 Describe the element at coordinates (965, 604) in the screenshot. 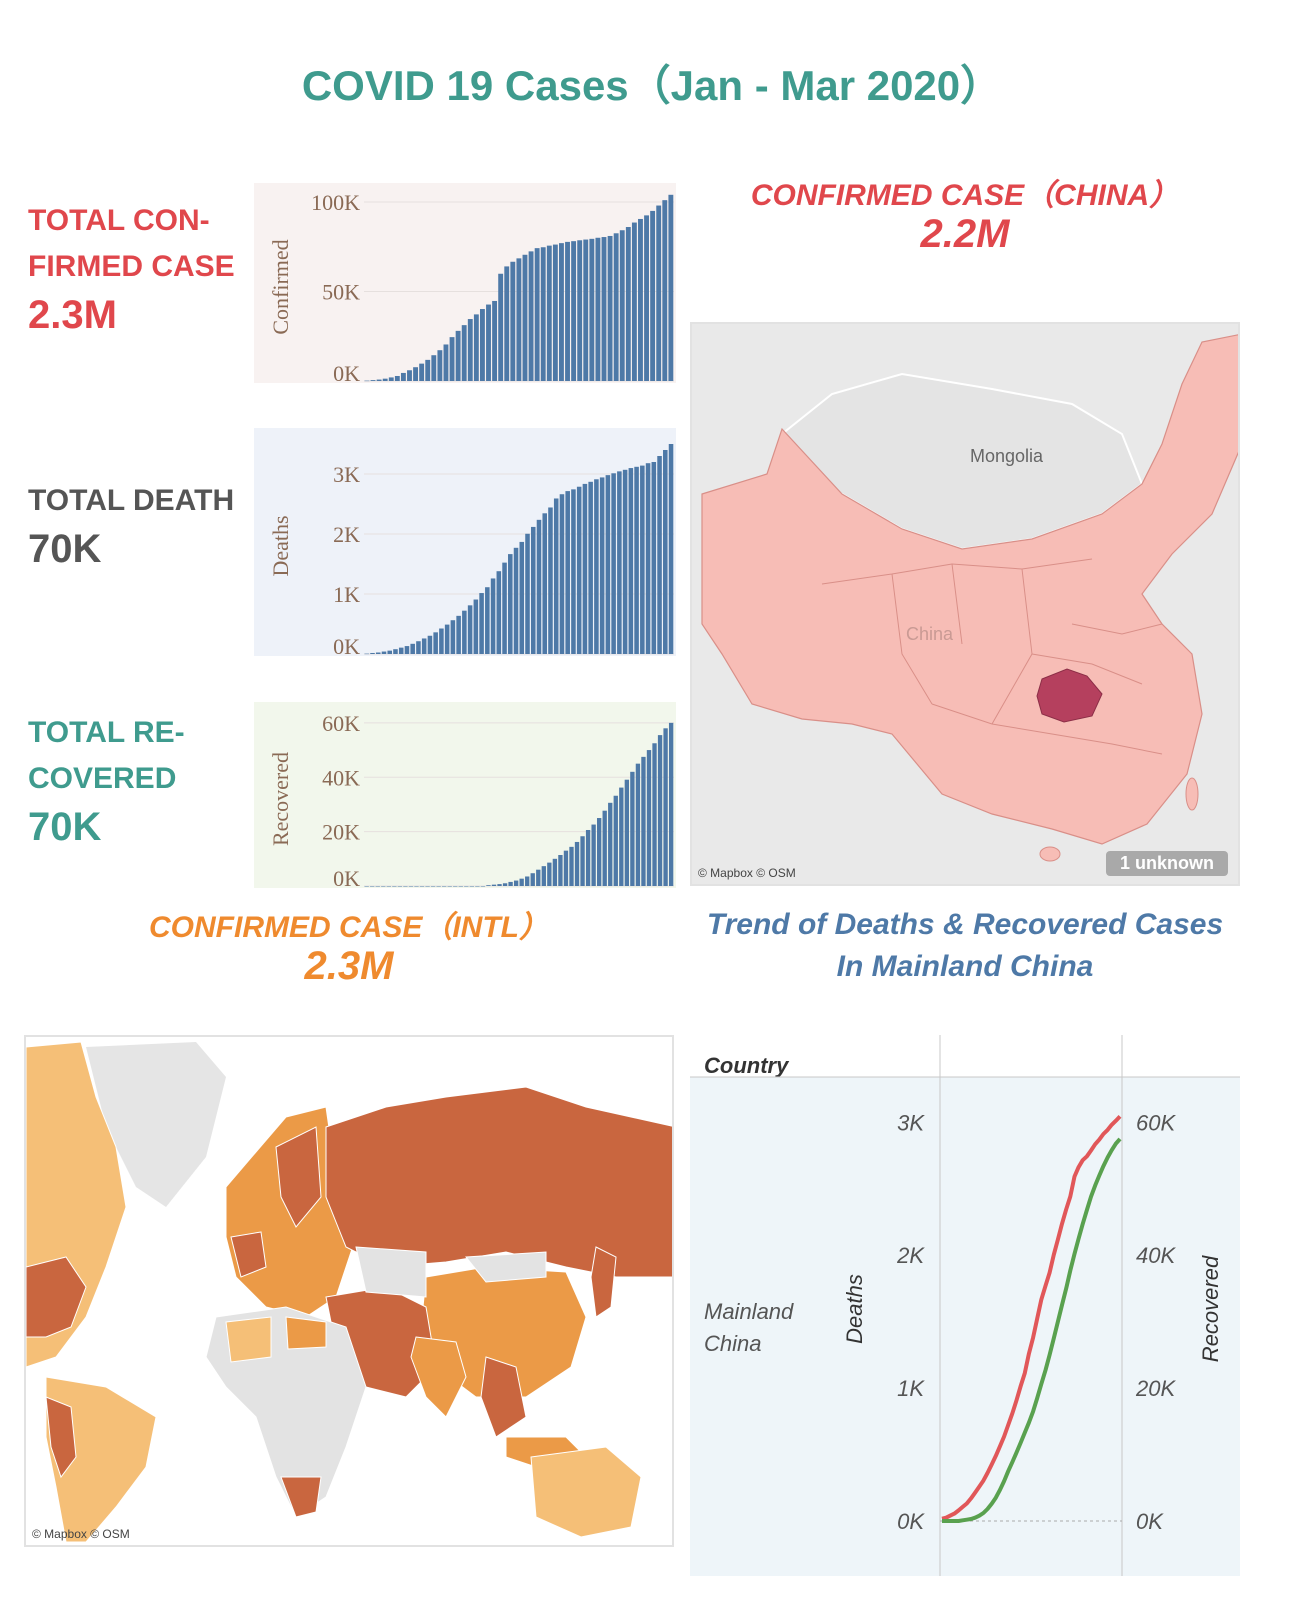

I see `china-map: Mongolia China © Mapbox © OSM 1 unknown` at that location.